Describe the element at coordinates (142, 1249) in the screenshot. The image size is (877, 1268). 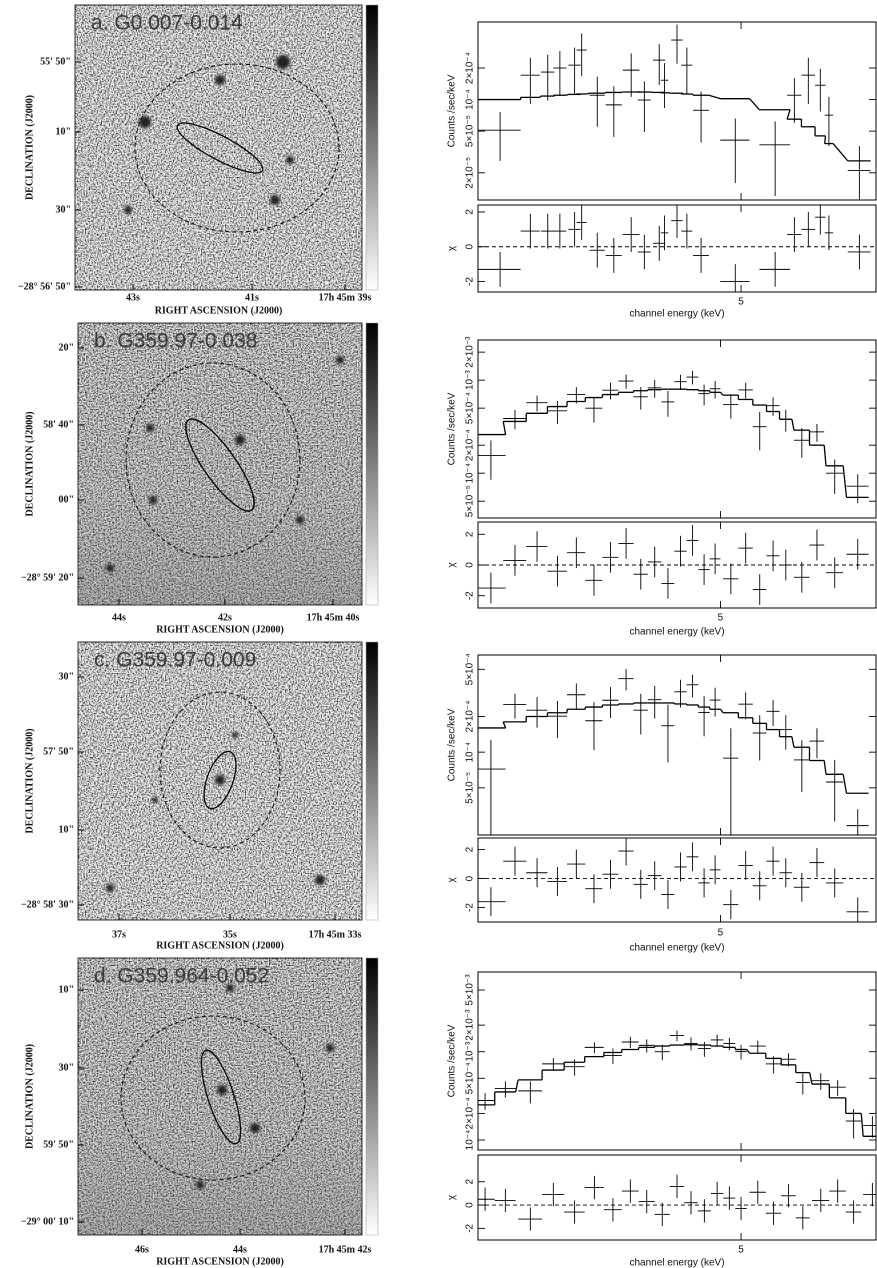
I see `ra-tick-label: 46s` at that location.